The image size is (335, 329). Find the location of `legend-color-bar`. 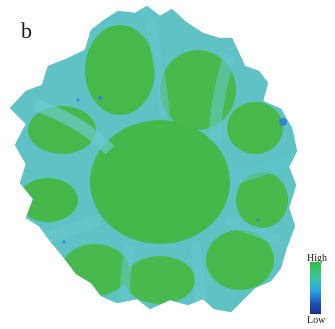

legend-color-bar is located at coordinates (315, 288).